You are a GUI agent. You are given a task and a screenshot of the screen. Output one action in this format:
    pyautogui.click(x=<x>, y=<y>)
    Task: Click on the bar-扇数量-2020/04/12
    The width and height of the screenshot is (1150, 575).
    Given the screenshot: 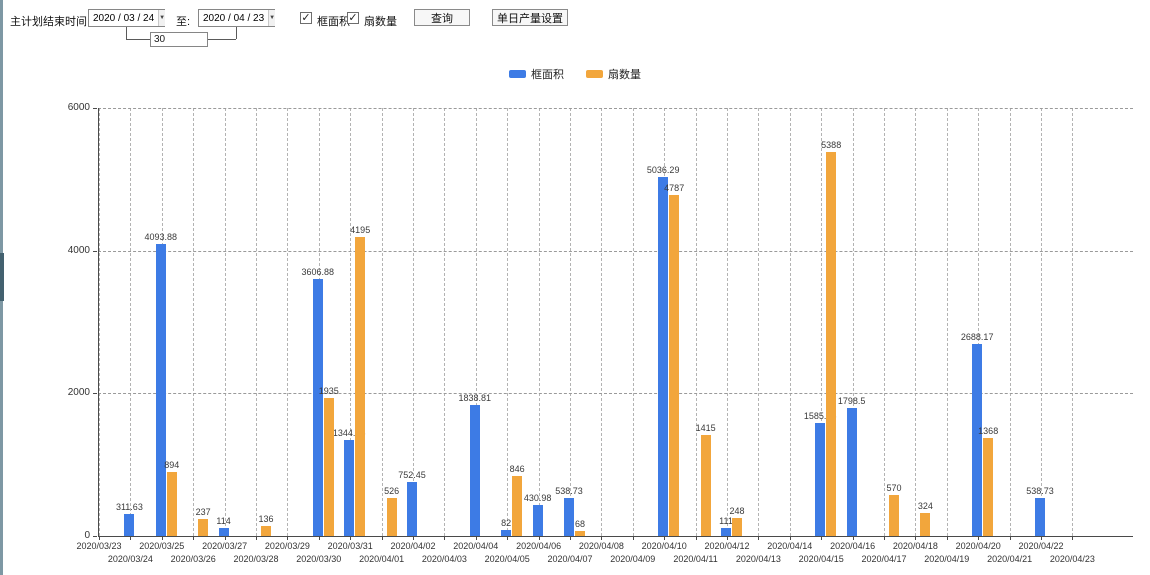 What is the action you would take?
    pyautogui.click(x=737, y=527)
    